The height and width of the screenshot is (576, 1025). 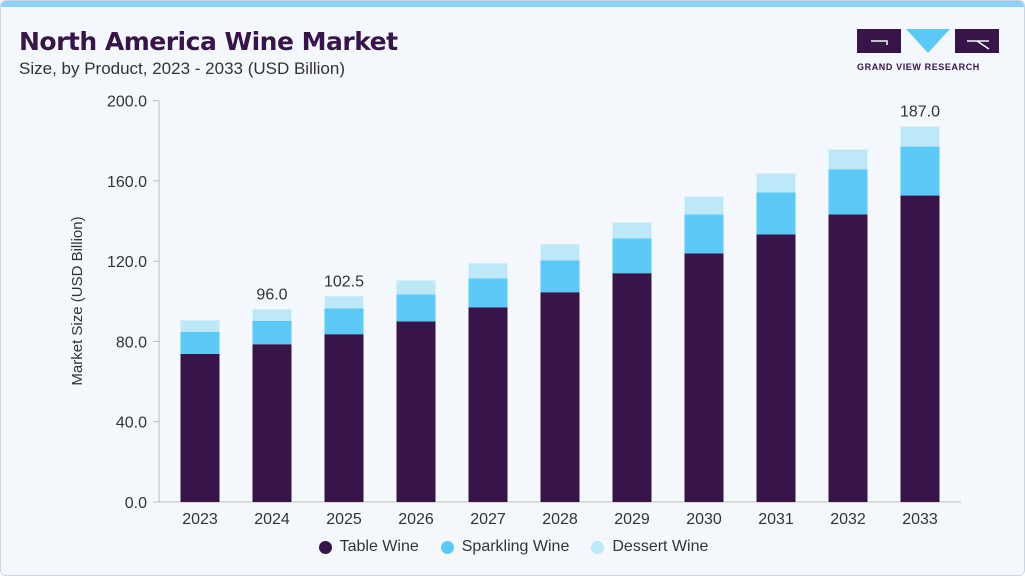 What do you see at coordinates (704, 234) in the screenshot?
I see `bar-sparkling-wine-2030` at bounding box center [704, 234].